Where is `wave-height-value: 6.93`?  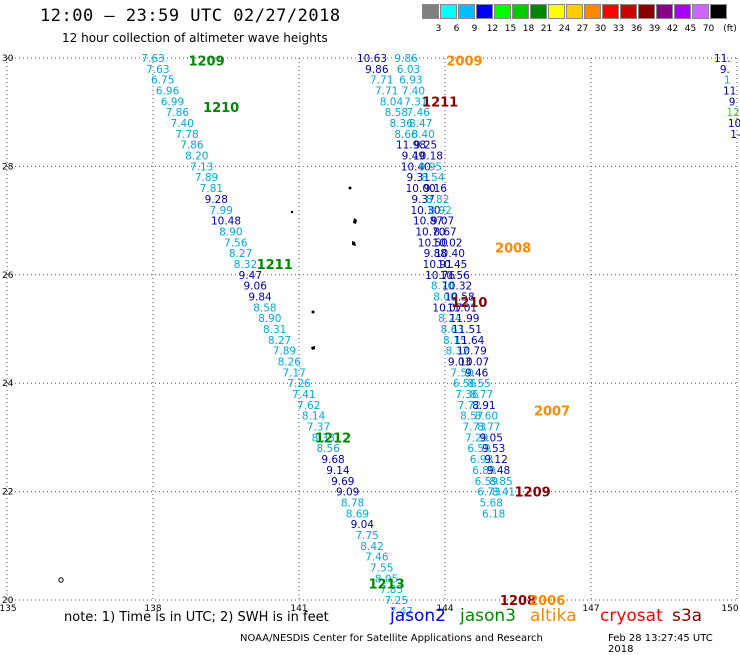
wave-height-value: 6.93 is located at coordinates (410, 81).